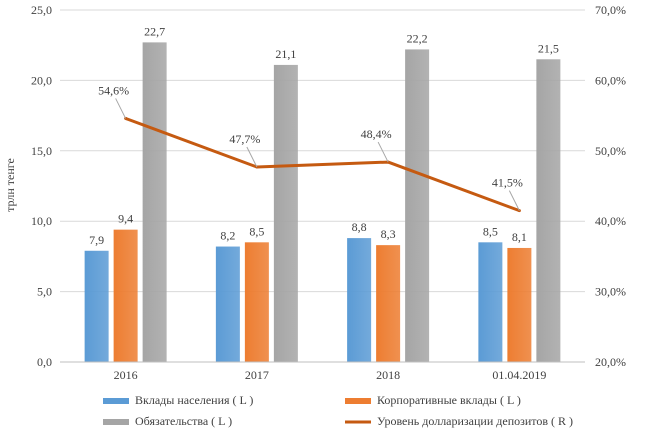 Image resolution: width=649 pixels, height=431 pixels. Describe the element at coordinates (96, 240) in the screenshot. I see `bar-data-label: 7,9` at that location.